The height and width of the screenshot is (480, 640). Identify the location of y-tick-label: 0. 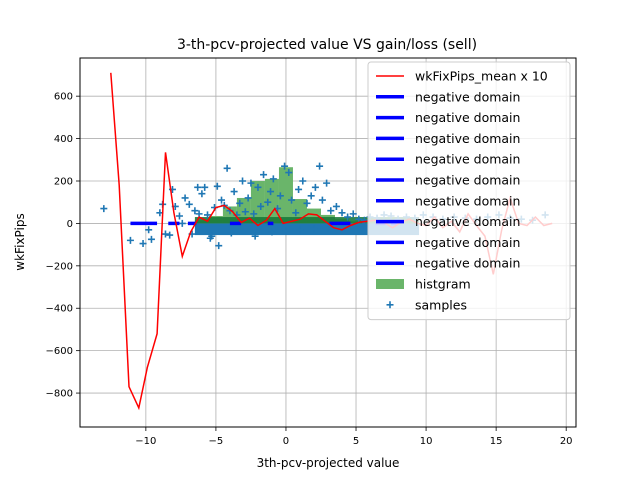
(70, 224).